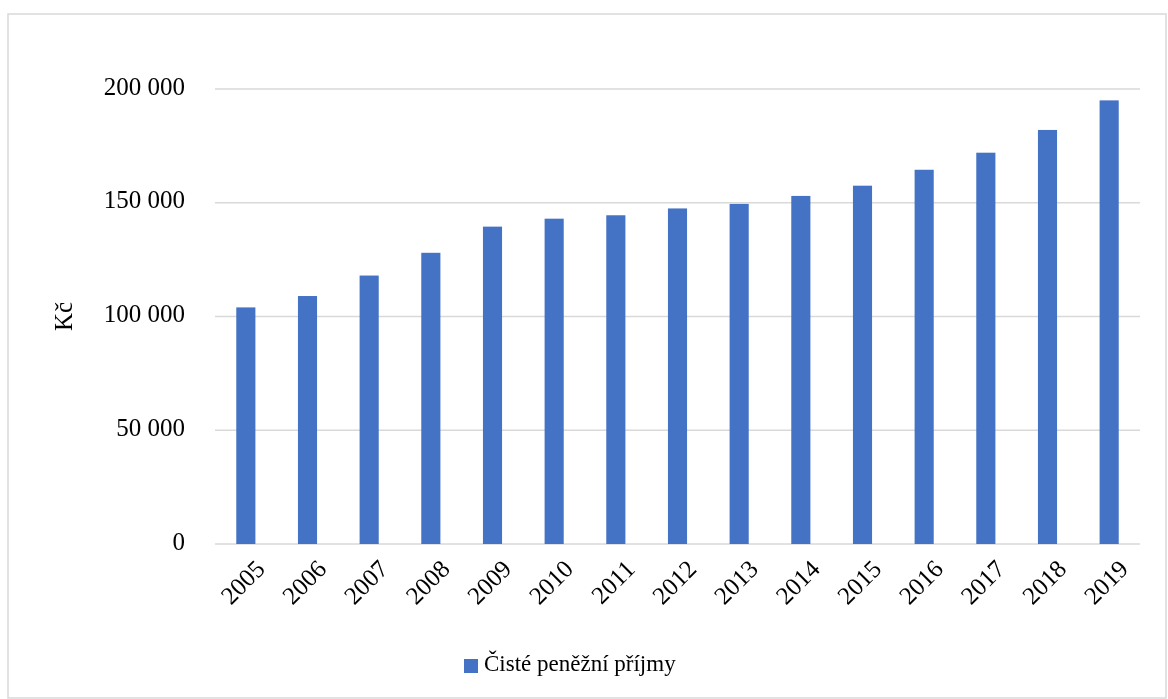 The height and width of the screenshot is (699, 1168). What do you see at coordinates (178, 541) in the screenshot?
I see `y-tick-label: 0` at bounding box center [178, 541].